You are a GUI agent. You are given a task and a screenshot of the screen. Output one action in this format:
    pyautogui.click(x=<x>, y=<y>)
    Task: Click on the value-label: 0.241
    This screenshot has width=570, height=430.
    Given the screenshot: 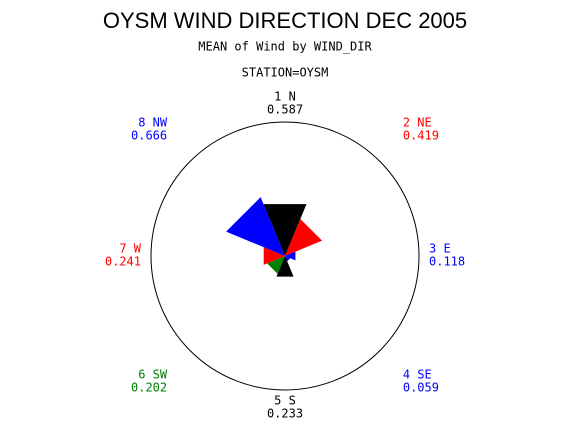 What is the action you would take?
    pyautogui.click(x=123, y=262)
    